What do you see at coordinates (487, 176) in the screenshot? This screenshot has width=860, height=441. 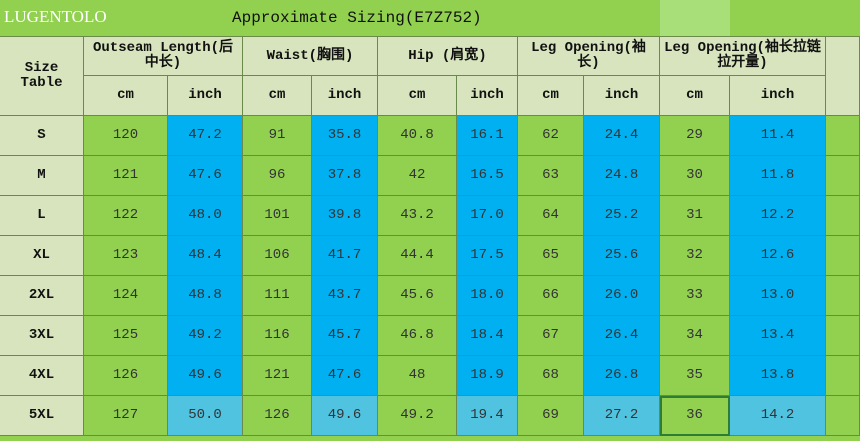 I see `value-cell: 16.5` at bounding box center [487, 176].